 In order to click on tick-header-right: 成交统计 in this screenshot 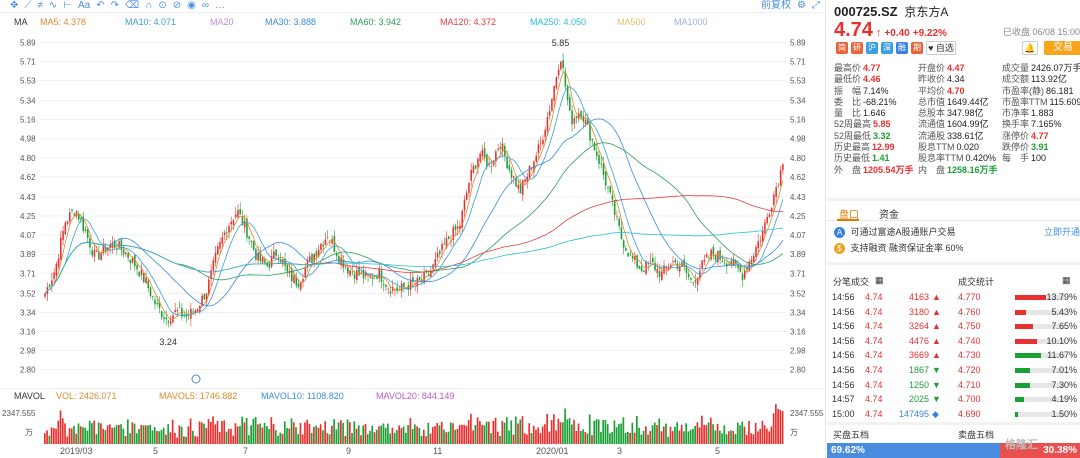, I will do `click(976, 282)`.